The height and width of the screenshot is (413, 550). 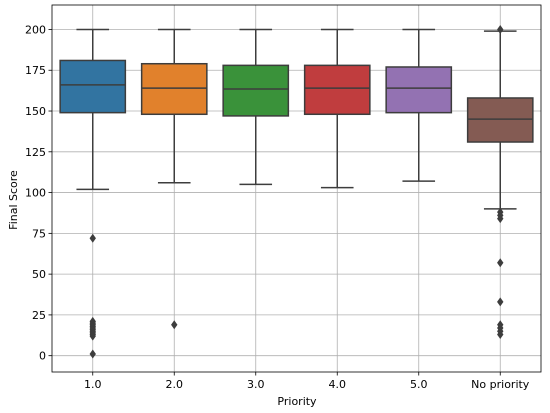 What do you see at coordinates (297, 401) in the screenshot?
I see `x-axis-label: Priority` at bounding box center [297, 401].